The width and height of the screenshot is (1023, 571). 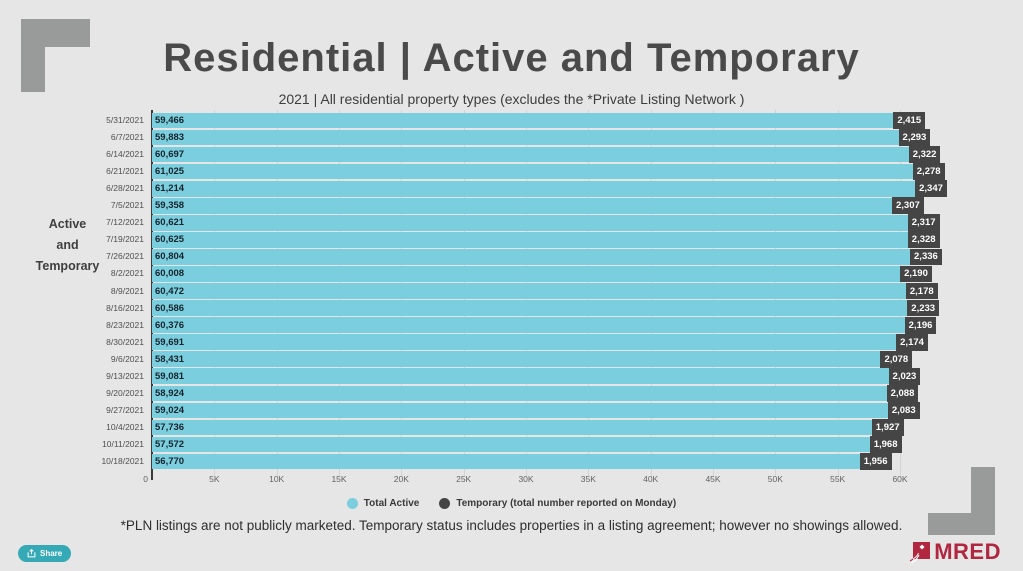 I want to click on total-active-value: 60,586, so click(x=170, y=308).